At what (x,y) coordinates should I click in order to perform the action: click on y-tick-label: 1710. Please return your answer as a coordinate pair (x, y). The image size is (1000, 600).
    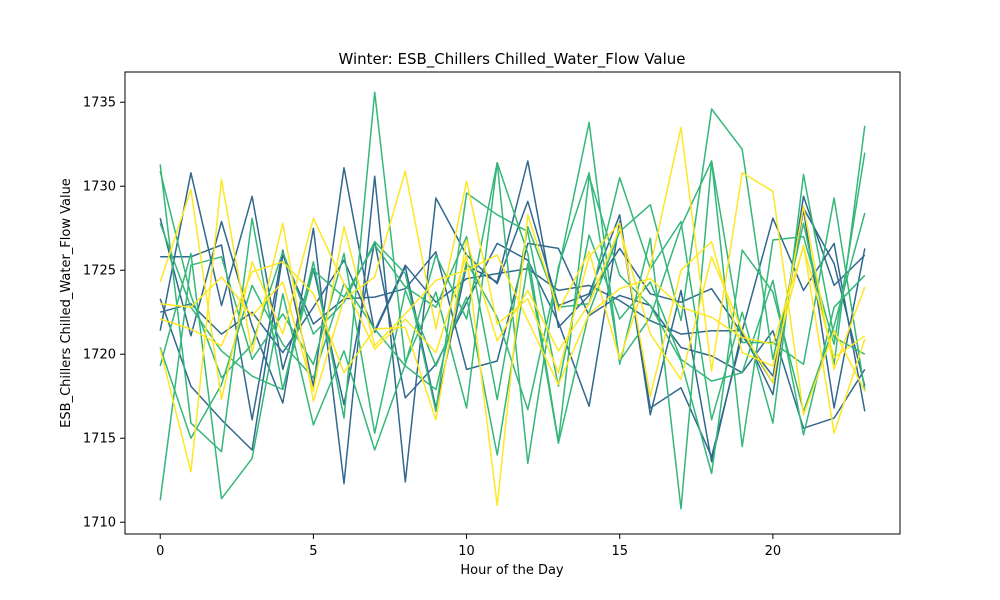
    Looking at the image, I should click on (99, 523).